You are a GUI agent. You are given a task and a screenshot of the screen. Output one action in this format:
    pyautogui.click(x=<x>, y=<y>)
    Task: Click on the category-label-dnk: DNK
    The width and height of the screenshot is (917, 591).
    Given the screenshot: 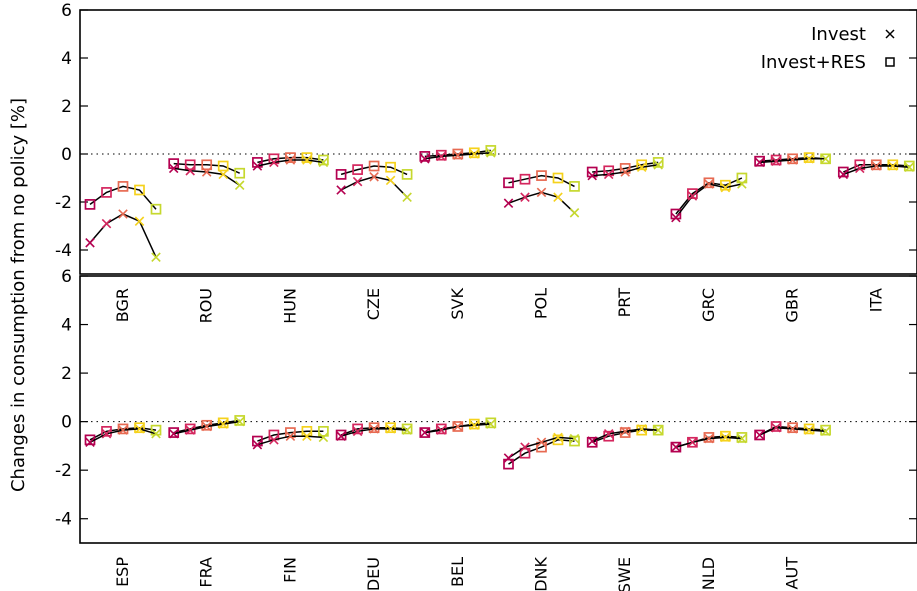 What is the action you would take?
    pyautogui.click(x=541, y=573)
    